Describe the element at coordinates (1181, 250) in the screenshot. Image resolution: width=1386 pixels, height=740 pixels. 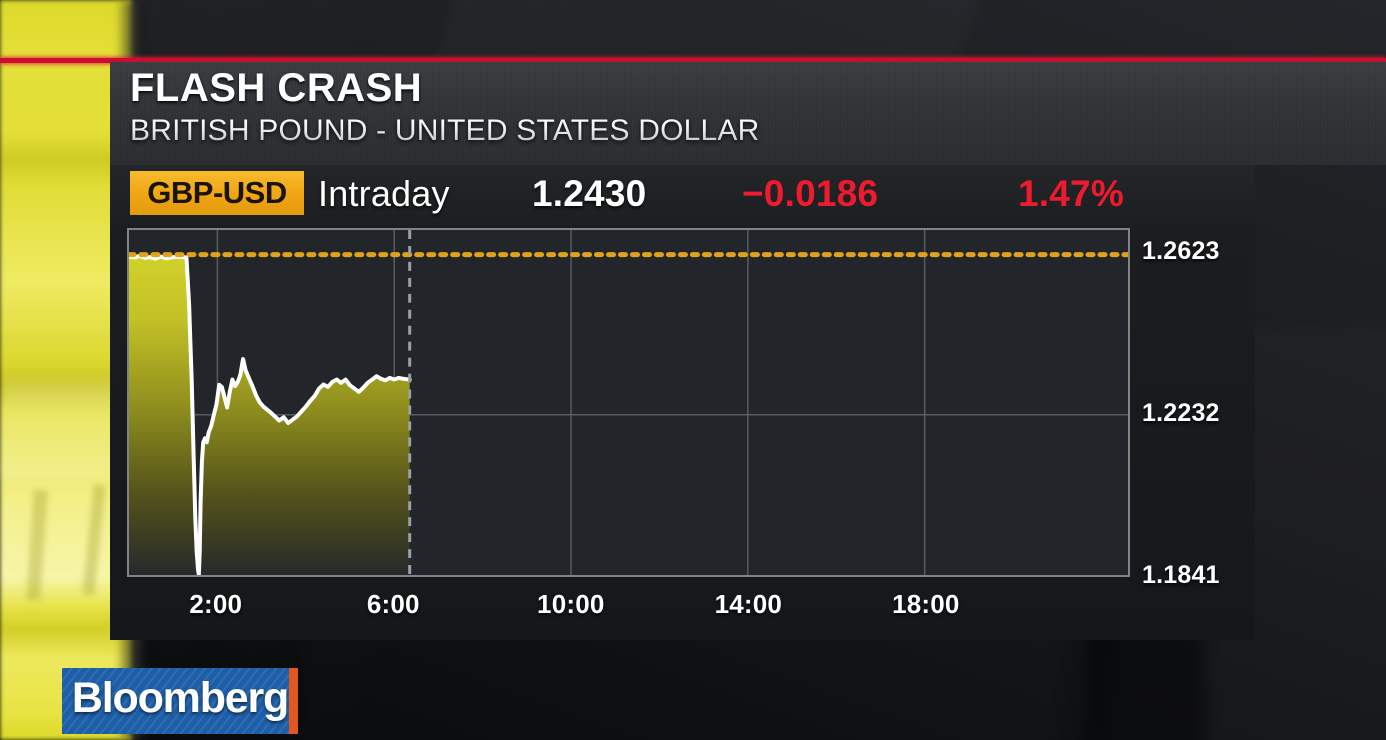
I see `y-axis-tick-0: 1.2623` at that location.